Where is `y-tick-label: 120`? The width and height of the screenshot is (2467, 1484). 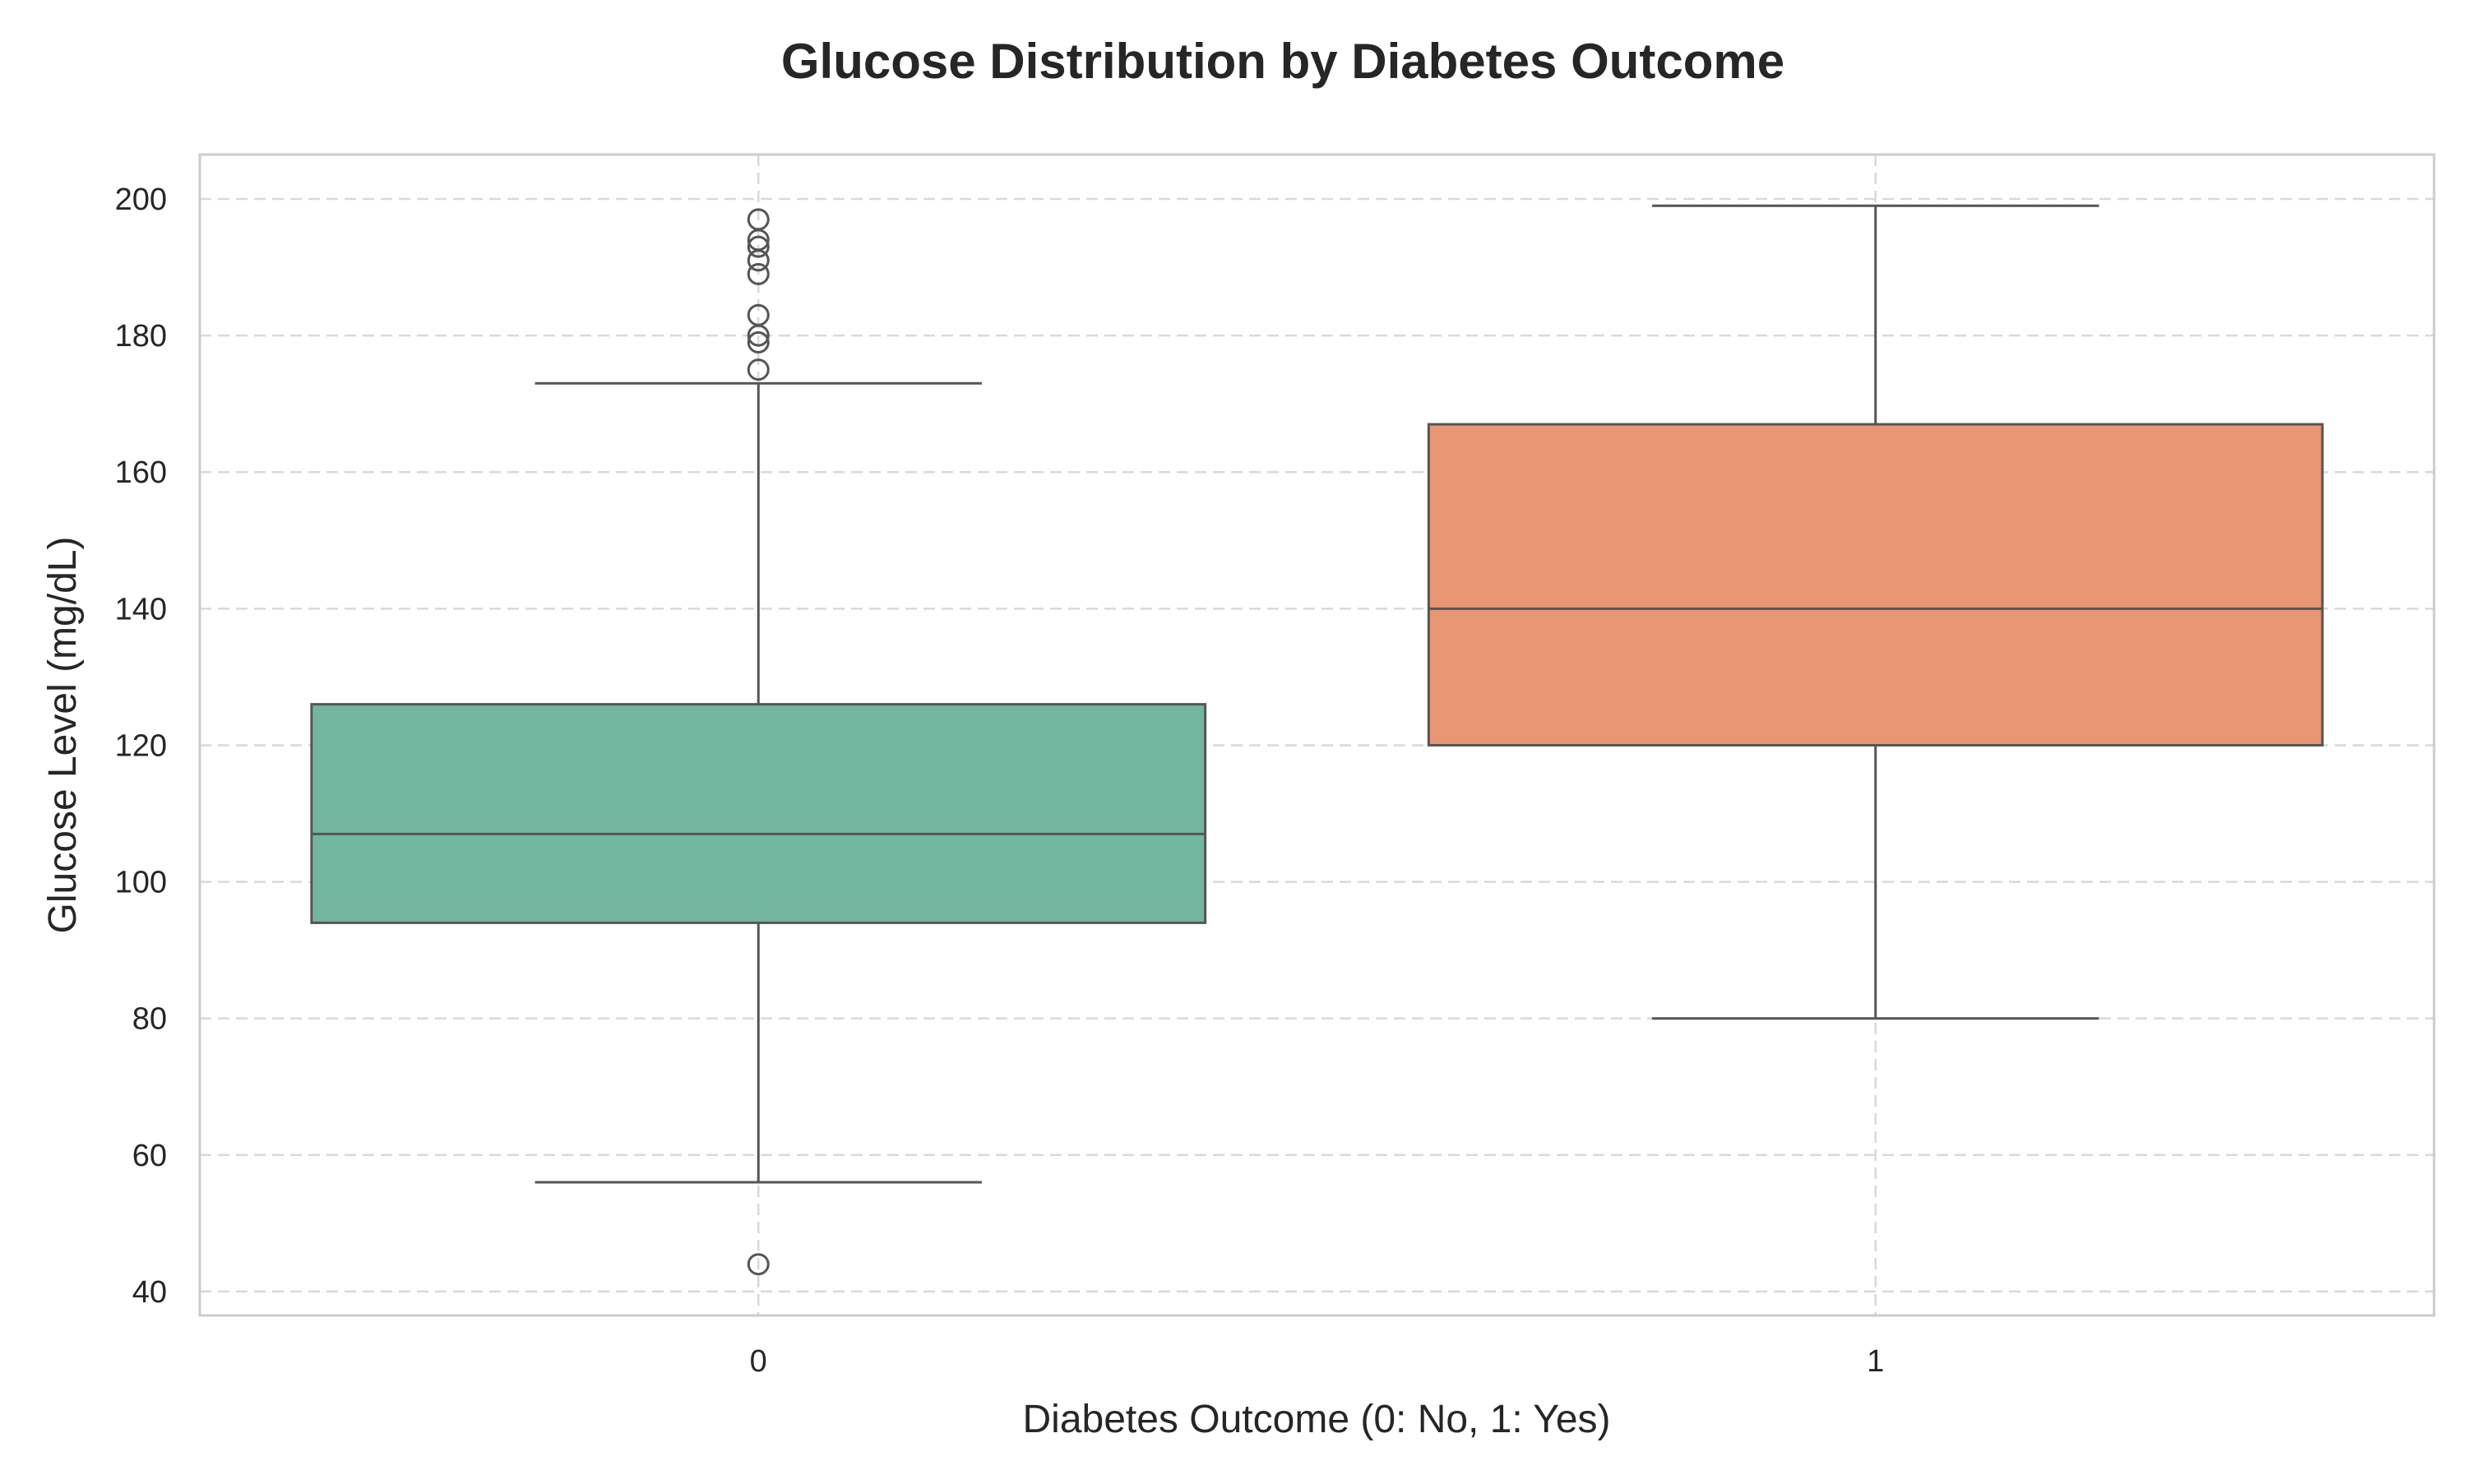
y-tick-label: 120 is located at coordinates (141, 746).